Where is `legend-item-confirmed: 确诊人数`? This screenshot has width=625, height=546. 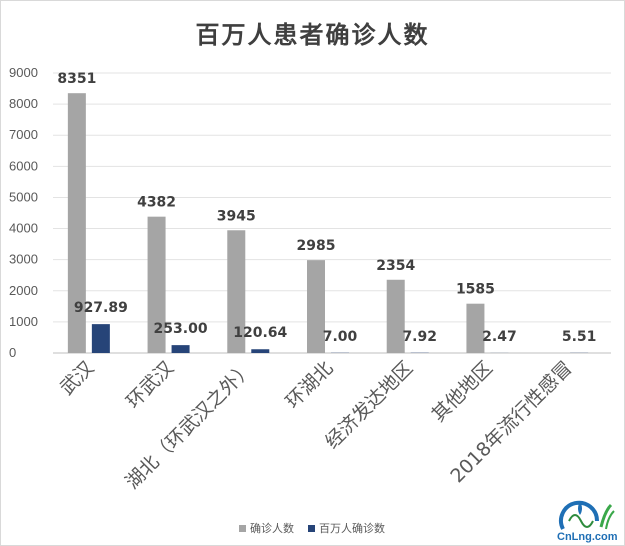
legend-item-confirmed: 确诊人数 is located at coordinates (266, 528).